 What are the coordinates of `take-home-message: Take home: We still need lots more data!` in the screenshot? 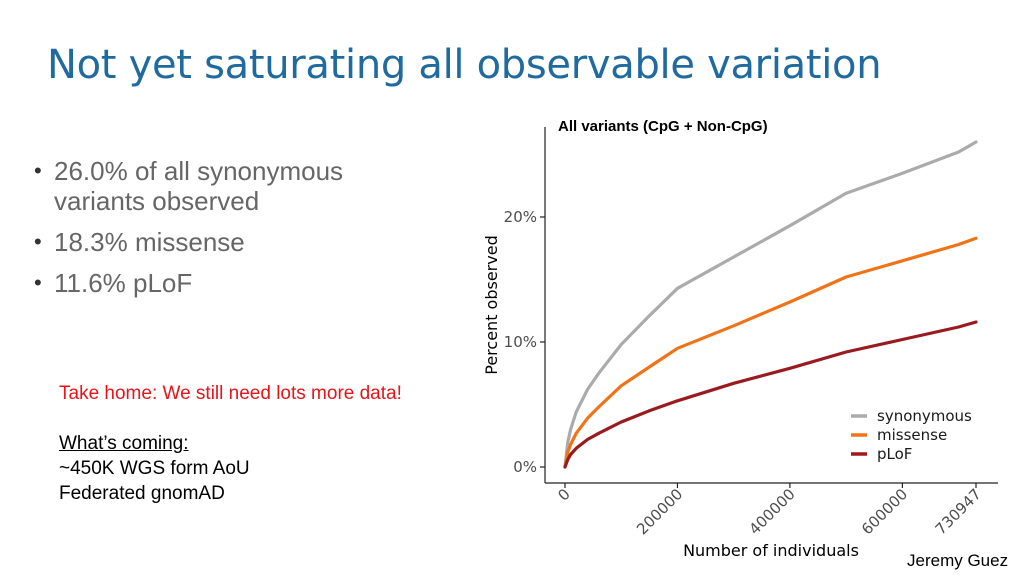 It's located at (230, 393).